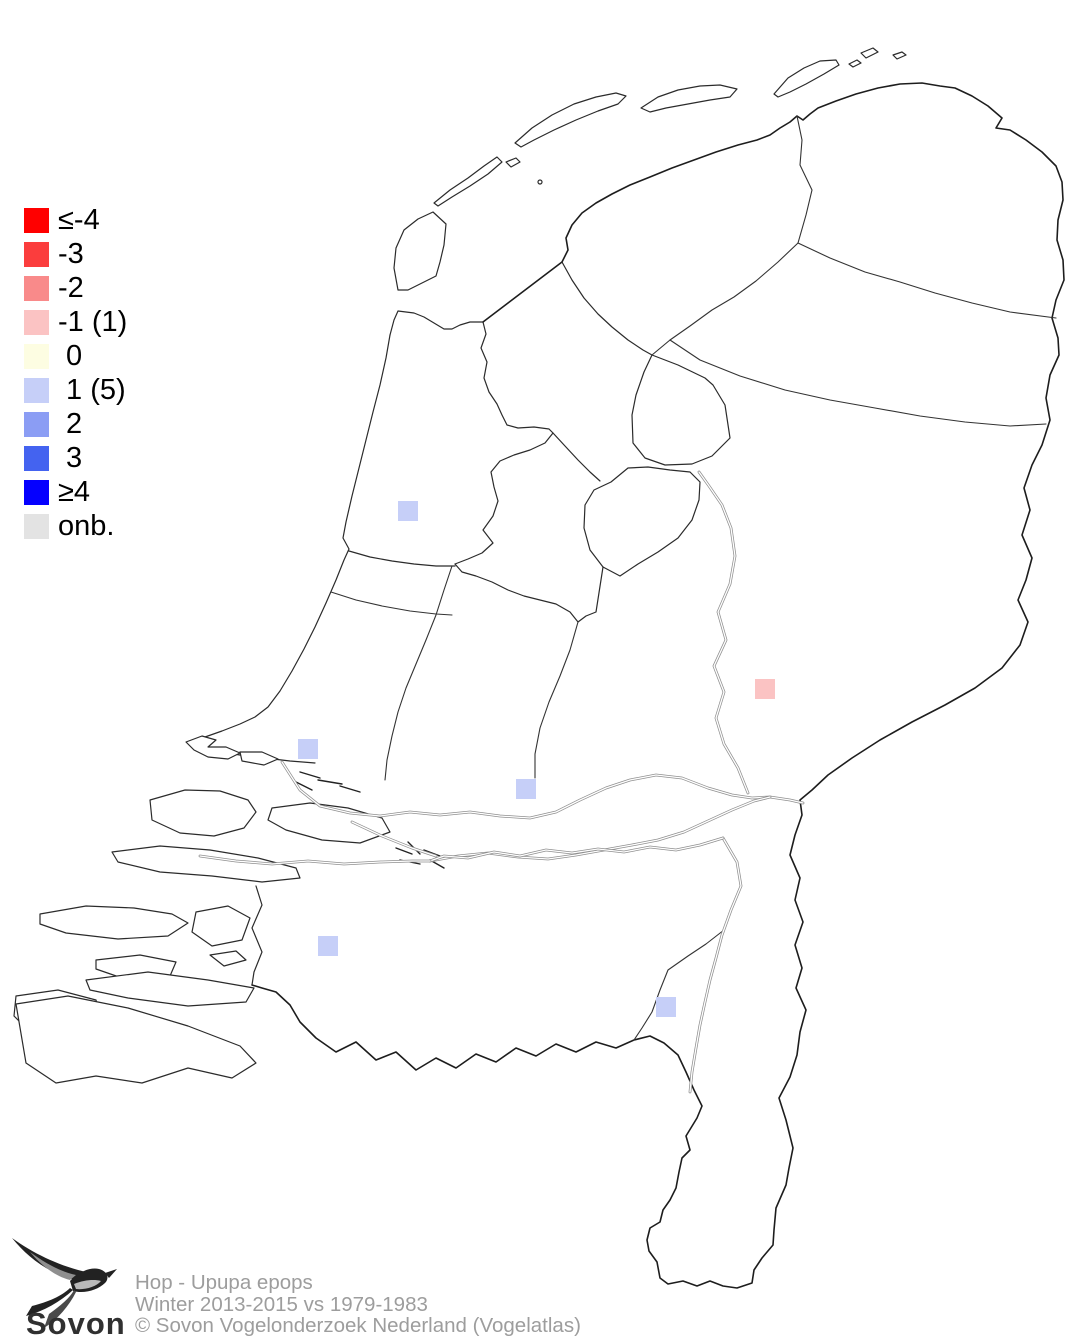  I want to click on legend-row: 3, so click(75, 458).